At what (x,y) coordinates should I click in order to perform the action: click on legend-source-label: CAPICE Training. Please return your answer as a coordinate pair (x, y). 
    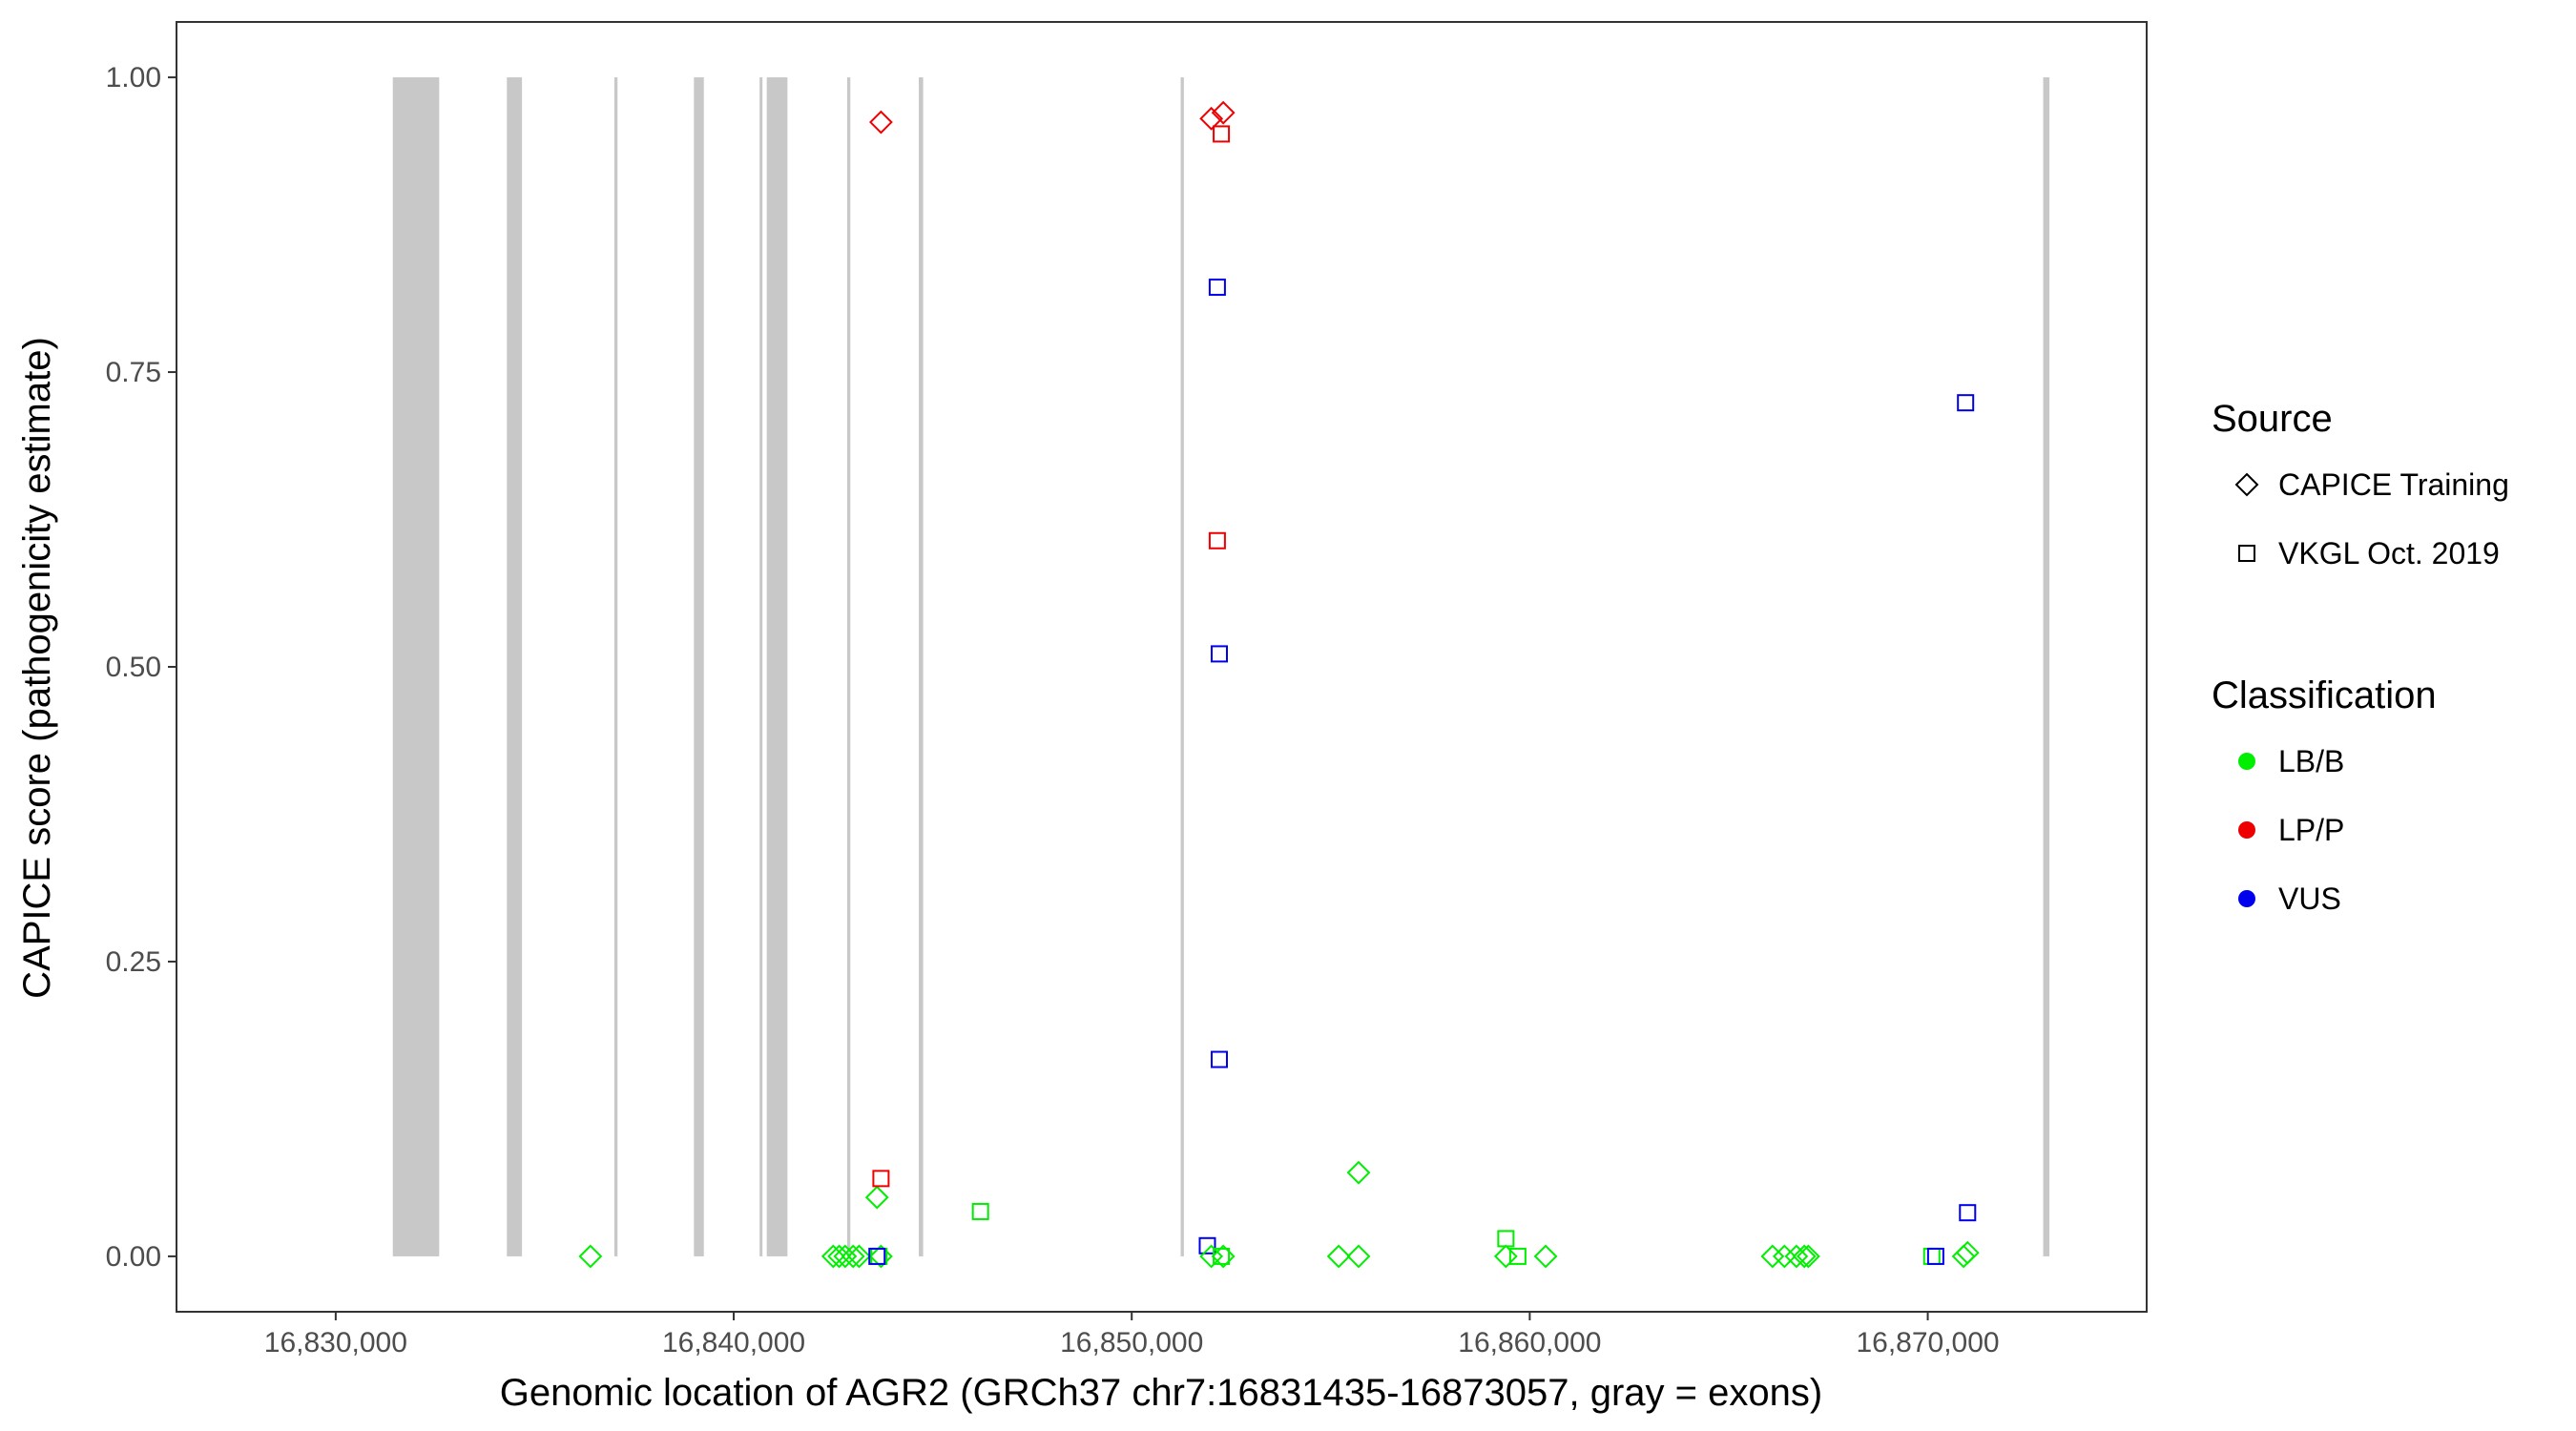
    Looking at the image, I should click on (2393, 484).